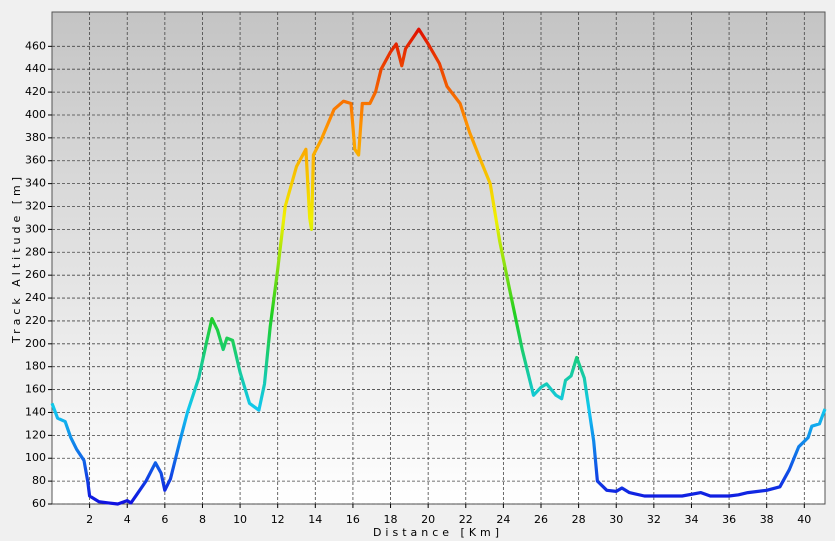 This screenshot has width=835, height=541. I want to click on y-tick-label: 120, so click(35, 434).